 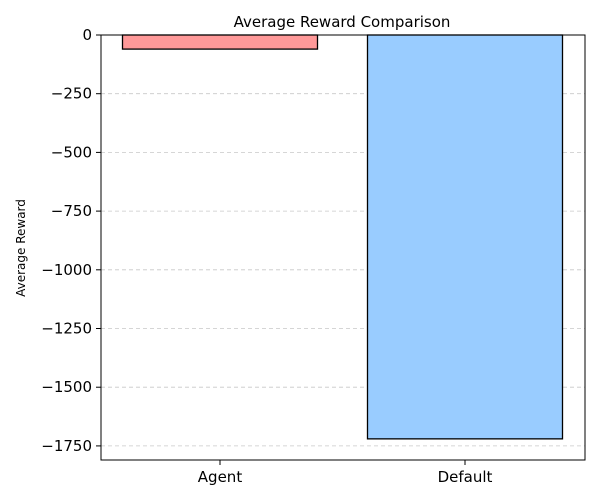 What do you see at coordinates (220, 477) in the screenshot?
I see `x-tick-label: Agent` at bounding box center [220, 477].